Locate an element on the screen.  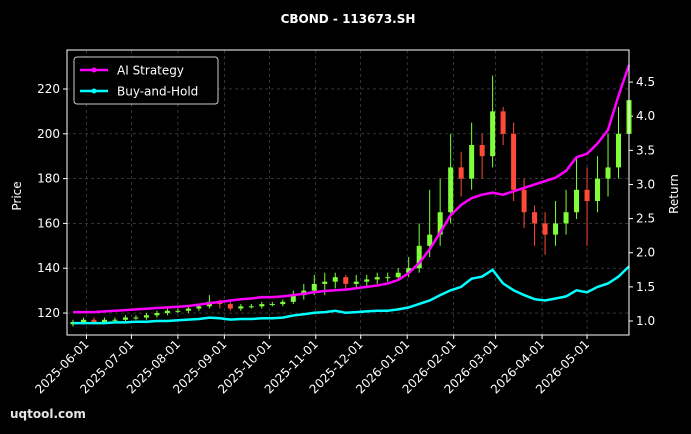
y-axis-label: Price is located at coordinates (17, 195).